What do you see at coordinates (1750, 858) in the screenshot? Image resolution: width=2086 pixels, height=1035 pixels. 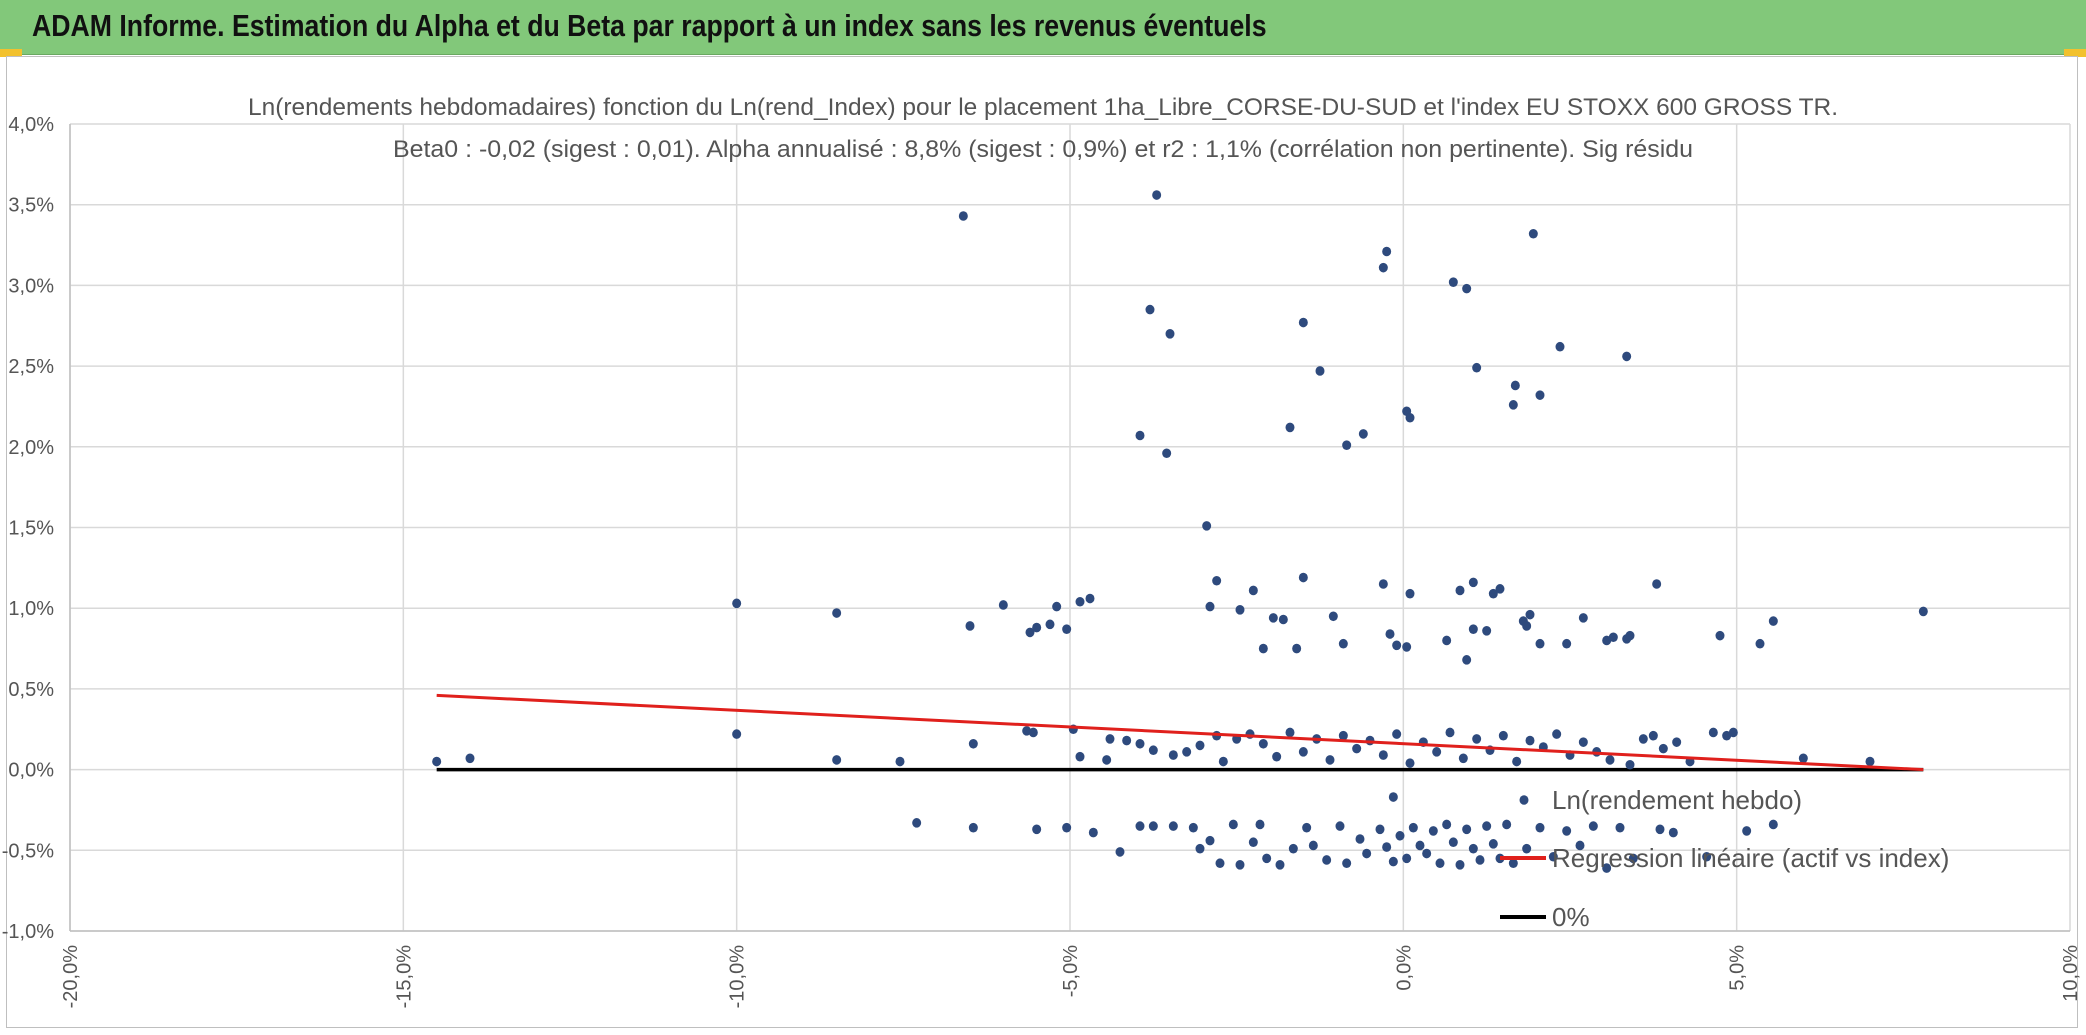 I see `legend-label: Regression linéaire (actif vs index)` at bounding box center [1750, 858].